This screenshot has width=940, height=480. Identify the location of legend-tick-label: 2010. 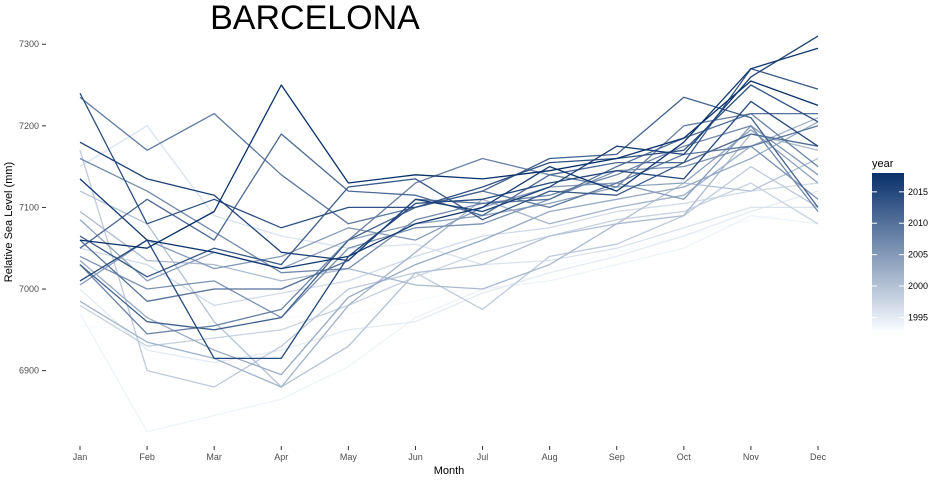
(918, 223).